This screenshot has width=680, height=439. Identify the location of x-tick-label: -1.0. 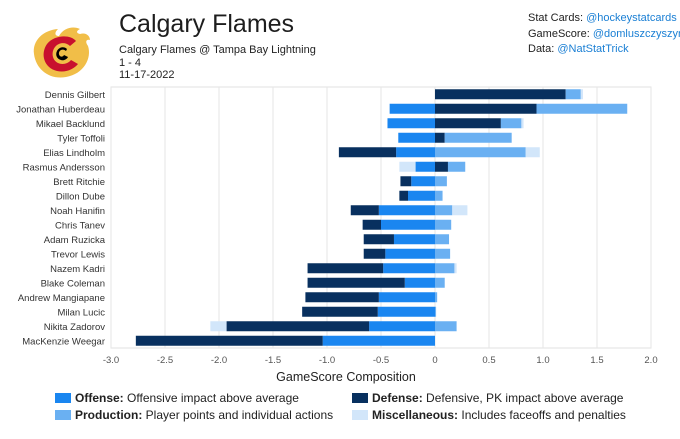
(327, 360).